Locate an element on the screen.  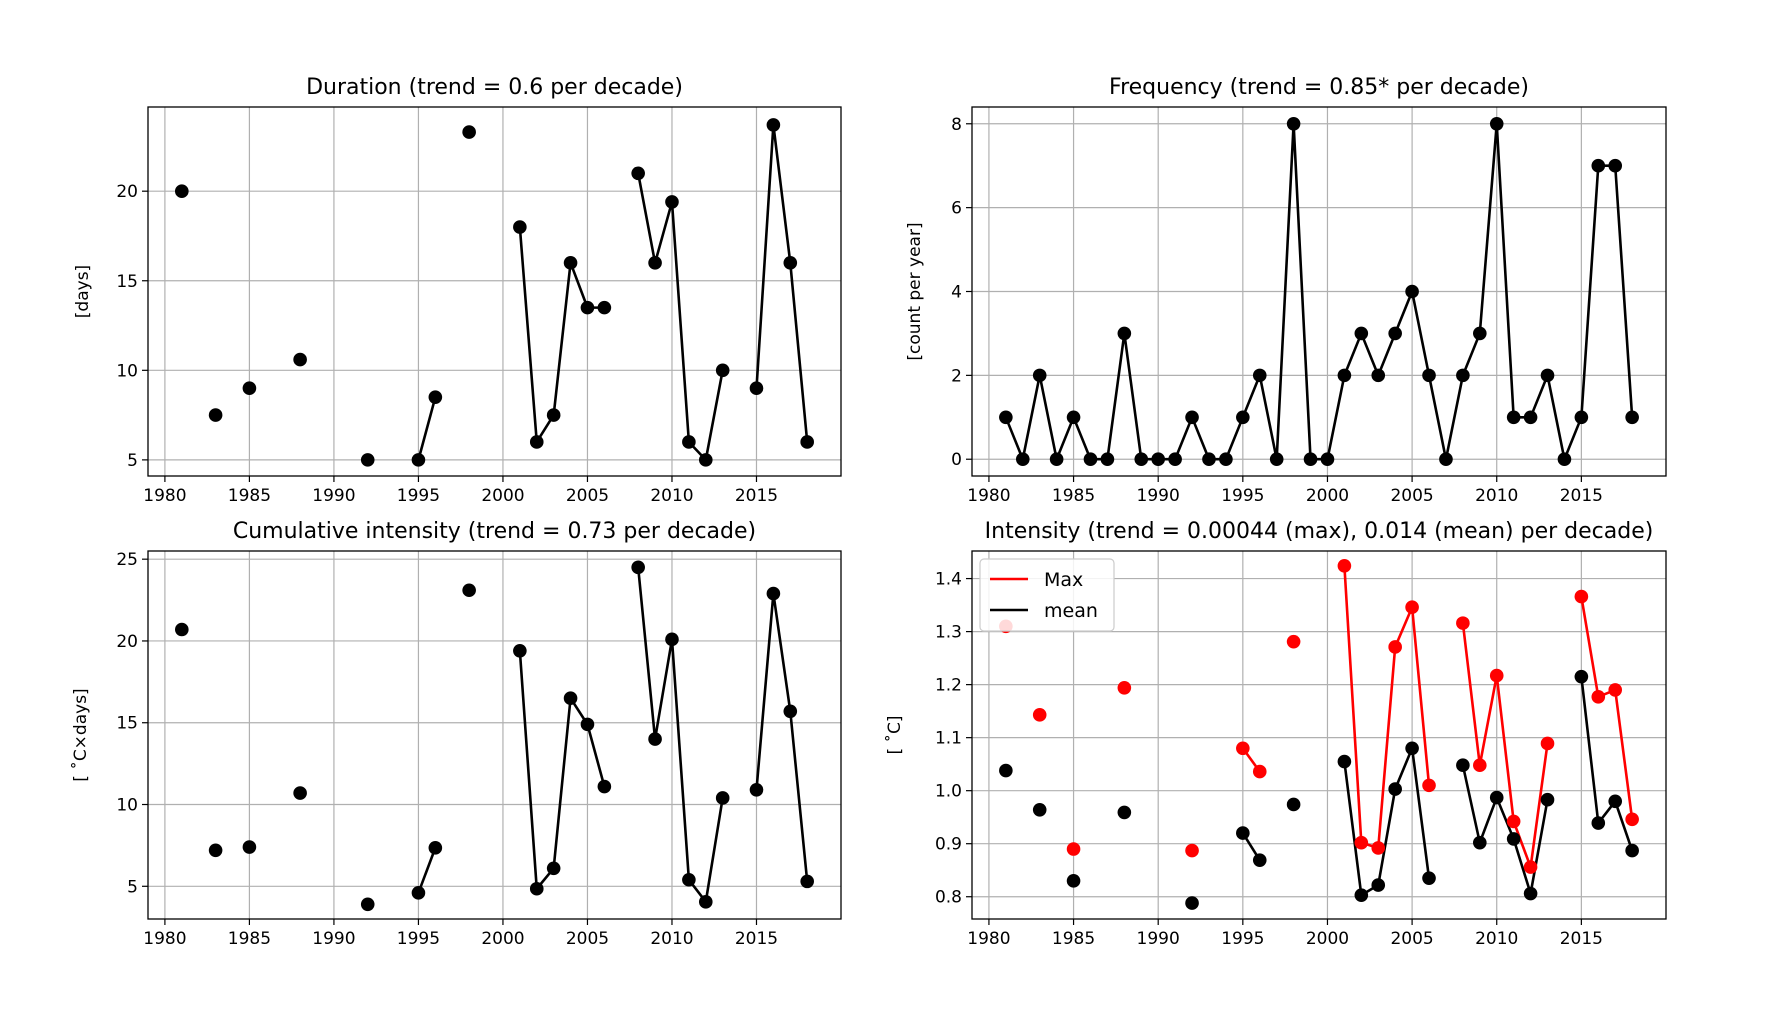
y-tick-label: 4 is located at coordinates (956, 293).